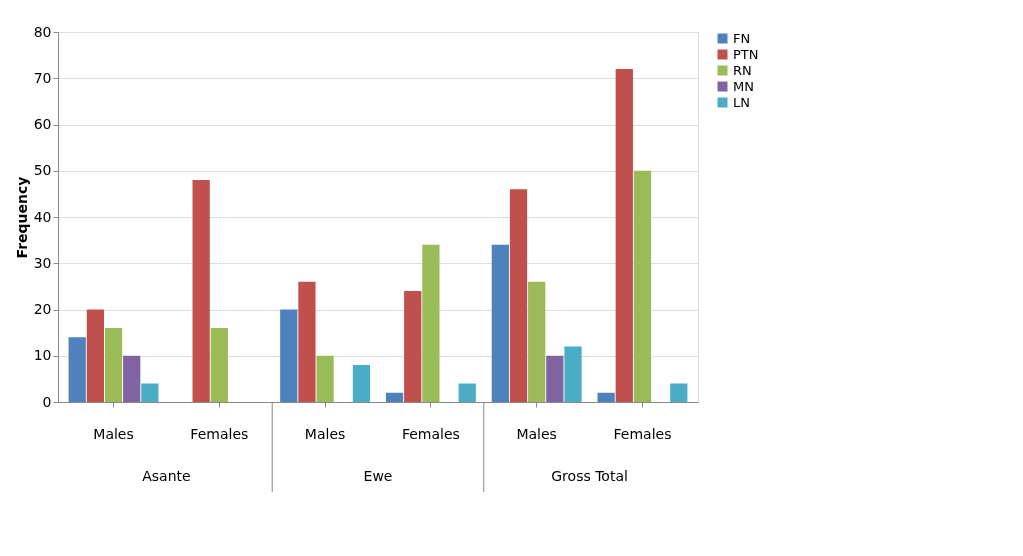 The width and height of the screenshot is (1023, 556). I want to click on text: Gross Total, so click(589, 476).